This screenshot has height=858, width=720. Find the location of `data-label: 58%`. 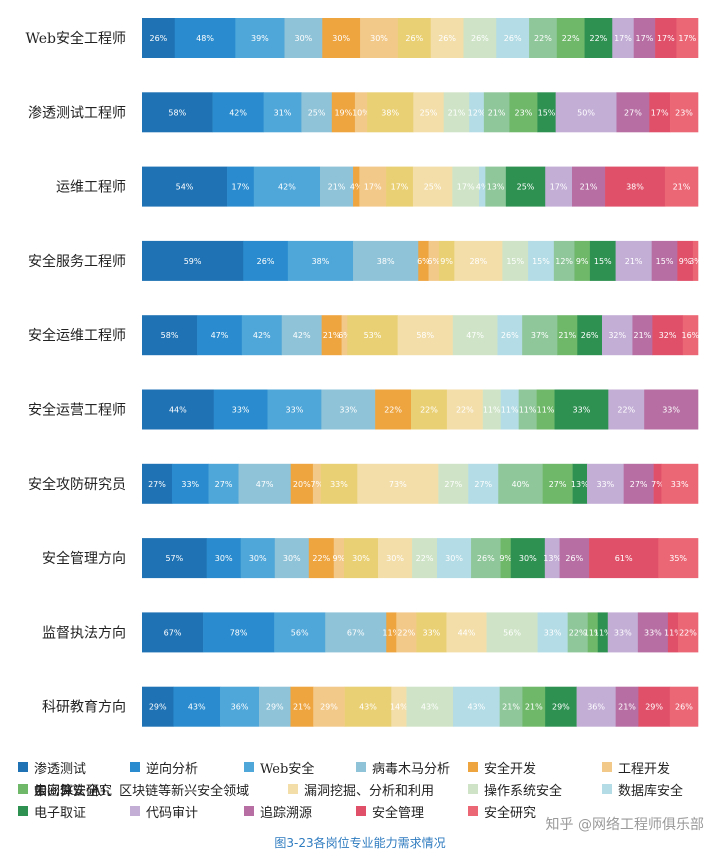

data-label: 58% is located at coordinates (177, 112).